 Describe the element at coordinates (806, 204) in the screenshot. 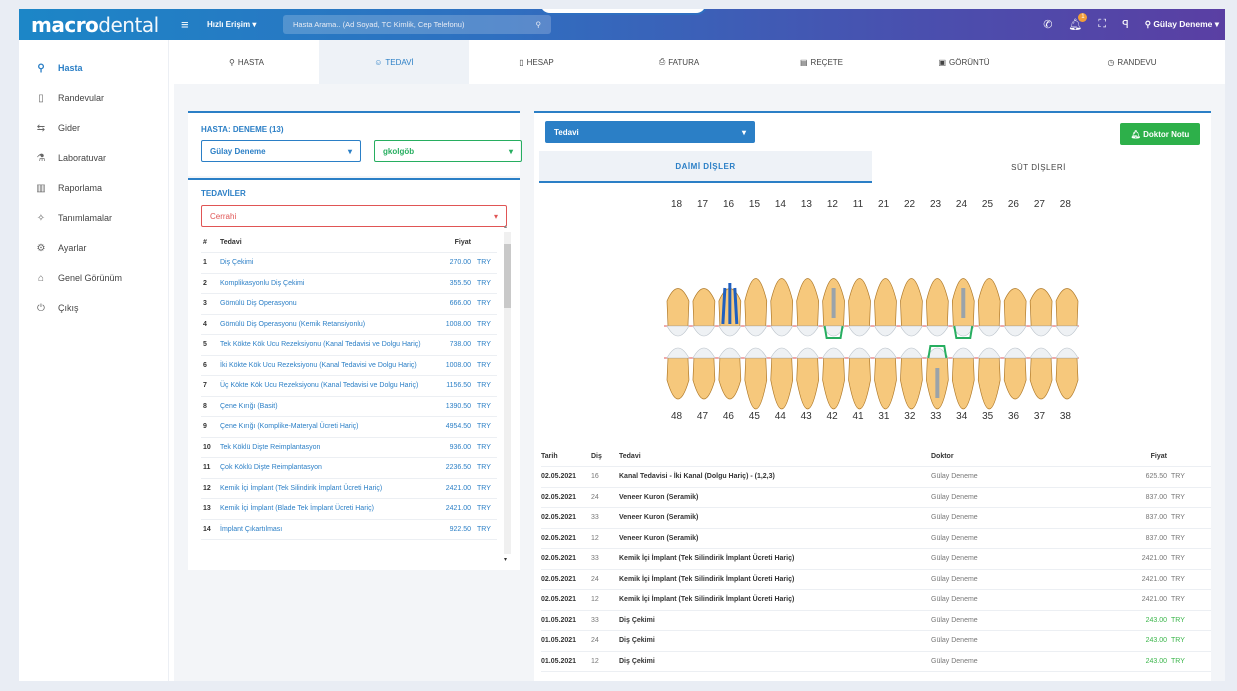

I see `tooth-number: 13` at that location.